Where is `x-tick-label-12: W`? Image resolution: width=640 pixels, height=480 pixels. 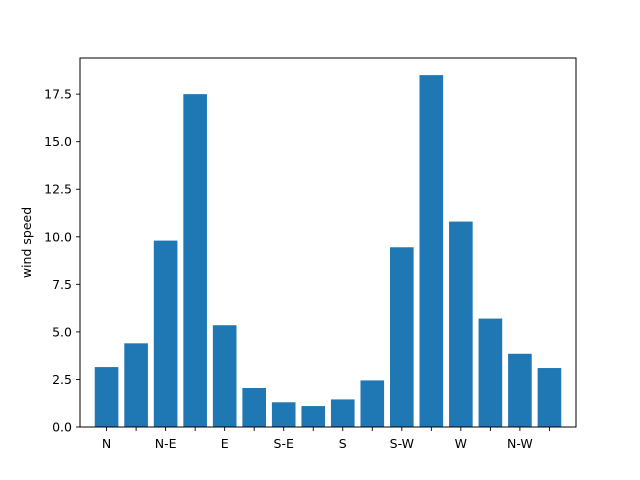
x-tick-label-12: W is located at coordinates (461, 443).